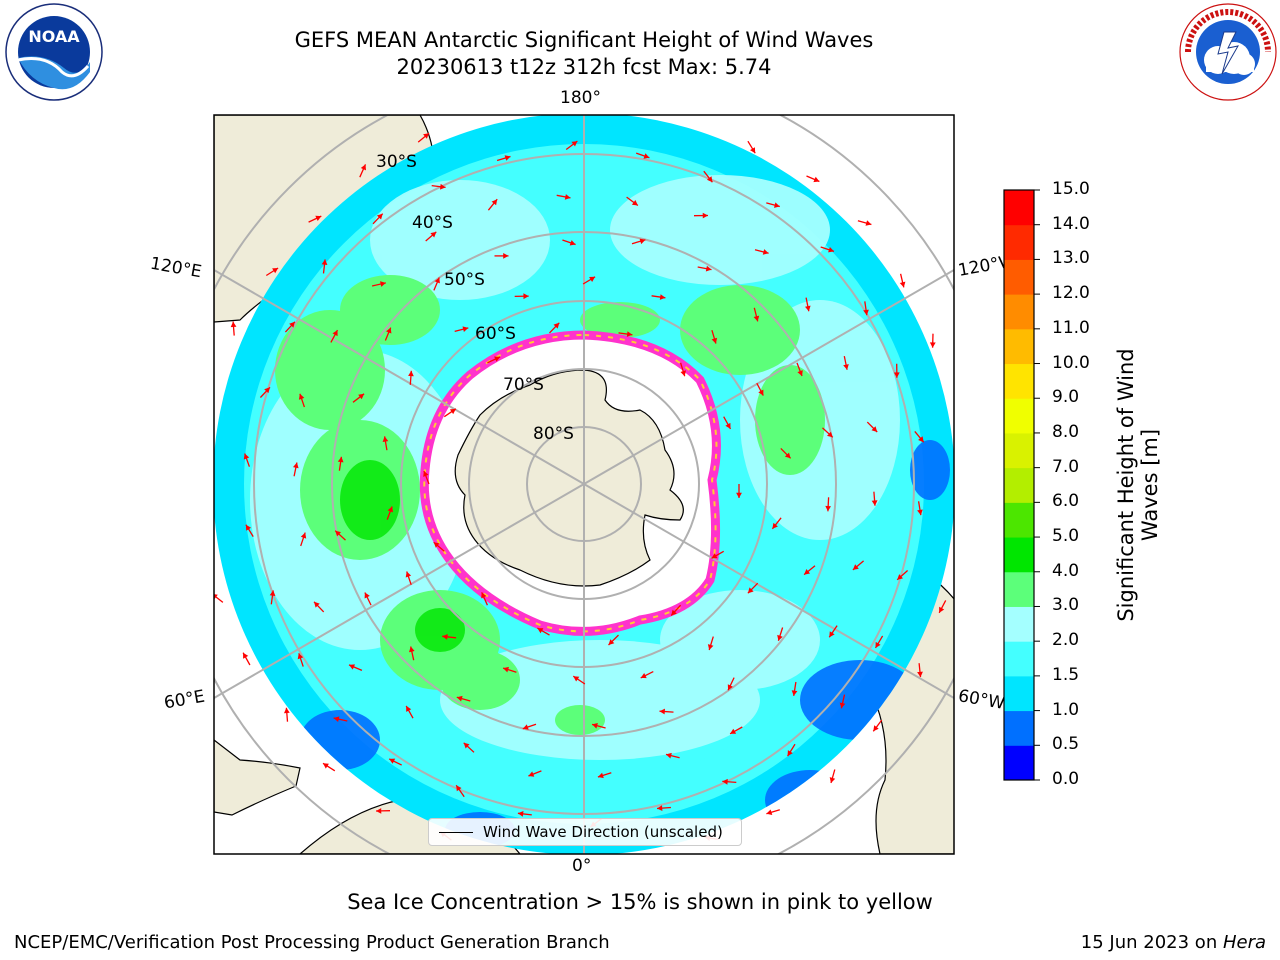  I want to click on colorbar-tick-label: 7.0, so click(1066, 466).